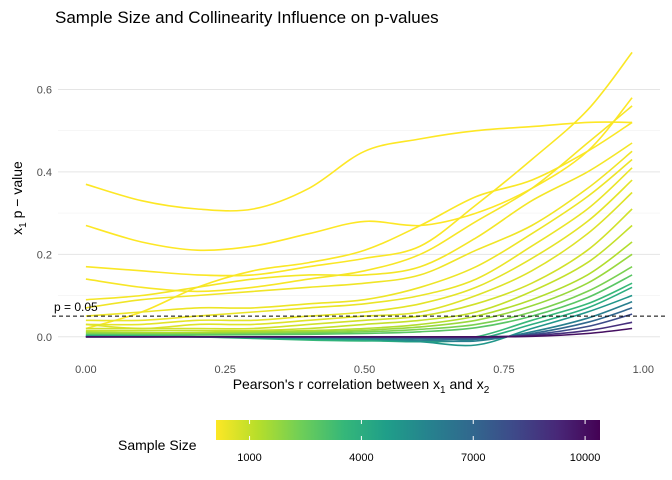 Image resolution: width=672 pixels, height=480 pixels. Describe the element at coordinates (359, 308) in the screenshot. I see `reference-line-group: p = 0.05` at that location.